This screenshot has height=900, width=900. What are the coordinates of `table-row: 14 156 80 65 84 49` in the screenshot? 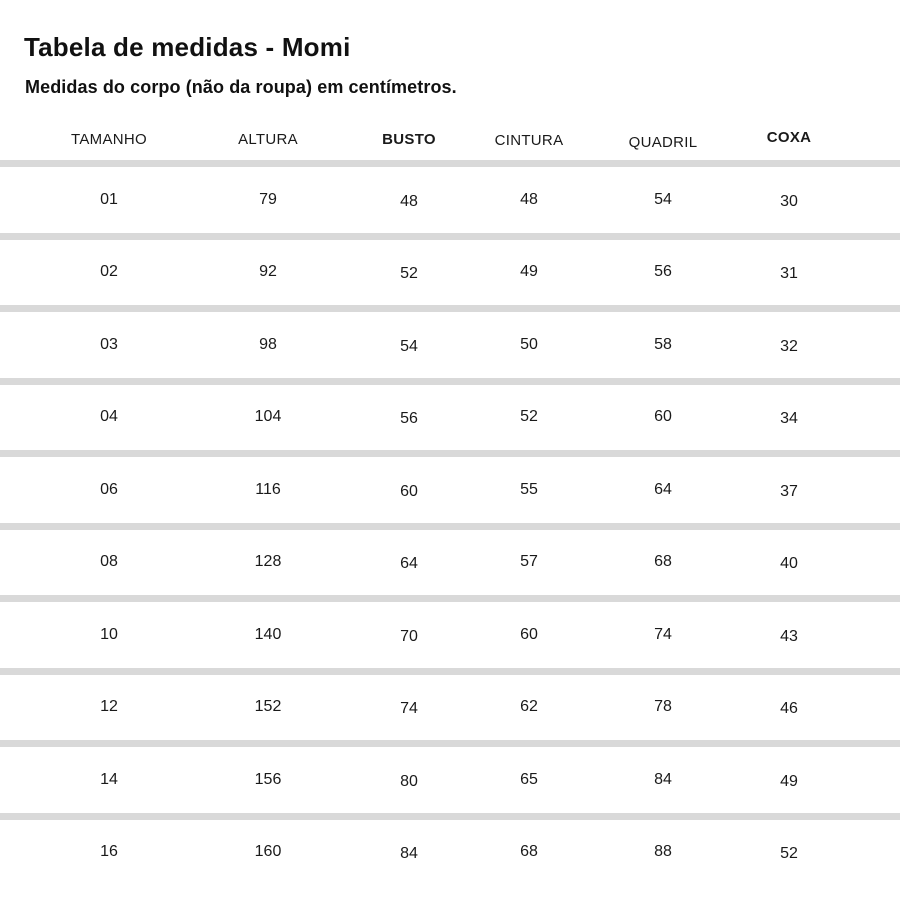 It's located at (450, 780).